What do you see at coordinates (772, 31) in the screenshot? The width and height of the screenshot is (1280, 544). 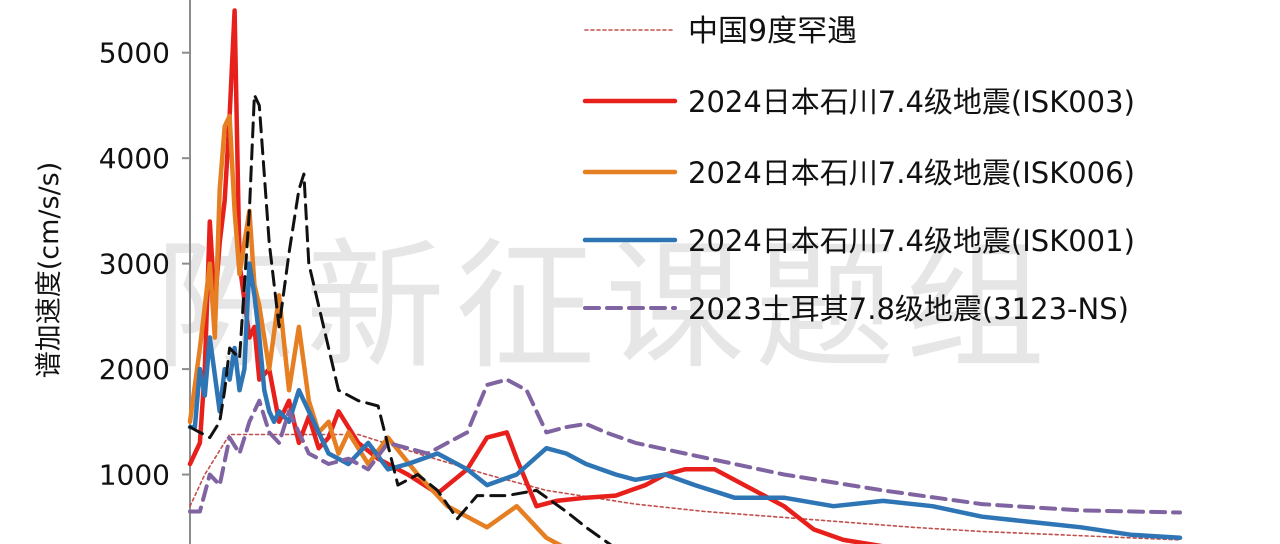 I see `legend-label-1: 中国9度罕遇` at bounding box center [772, 31].